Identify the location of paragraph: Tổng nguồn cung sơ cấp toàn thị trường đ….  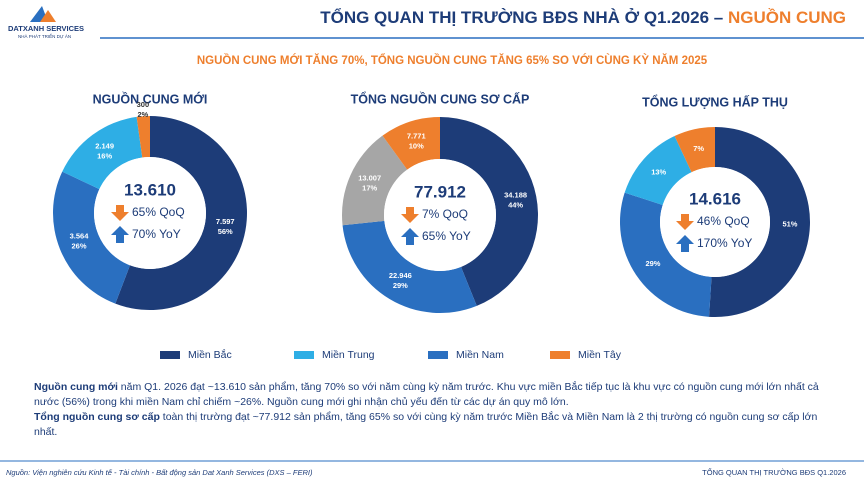
(434, 425).